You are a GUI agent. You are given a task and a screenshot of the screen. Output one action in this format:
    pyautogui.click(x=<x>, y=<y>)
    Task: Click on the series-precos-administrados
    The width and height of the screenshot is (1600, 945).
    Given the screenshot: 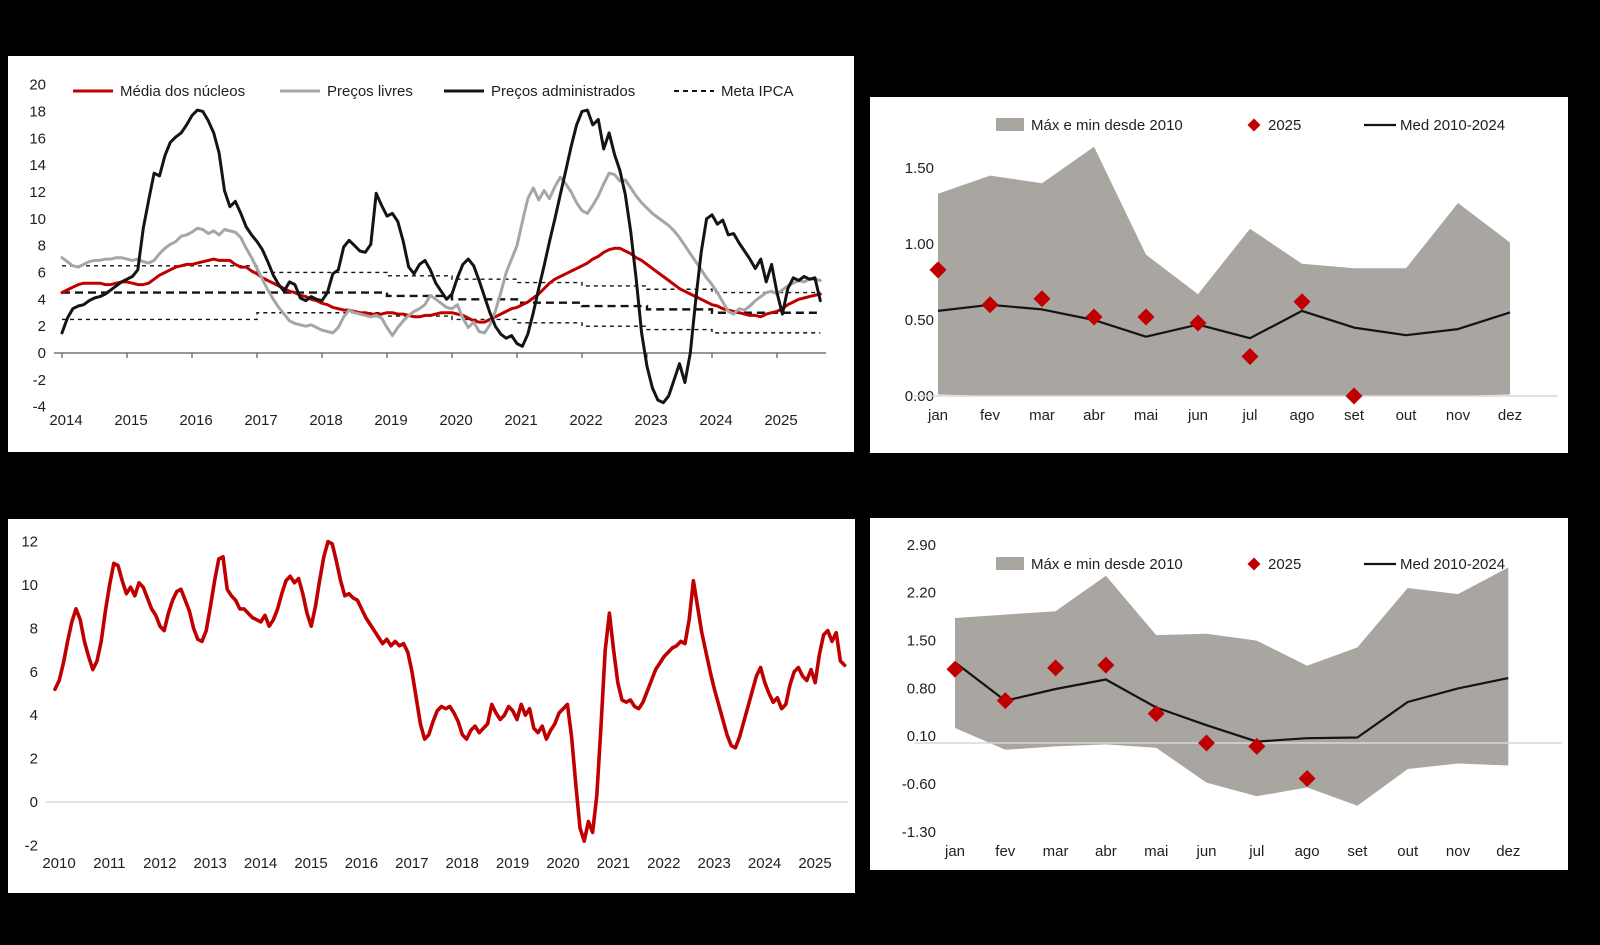 What is the action you would take?
    pyautogui.click(x=441, y=256)
    